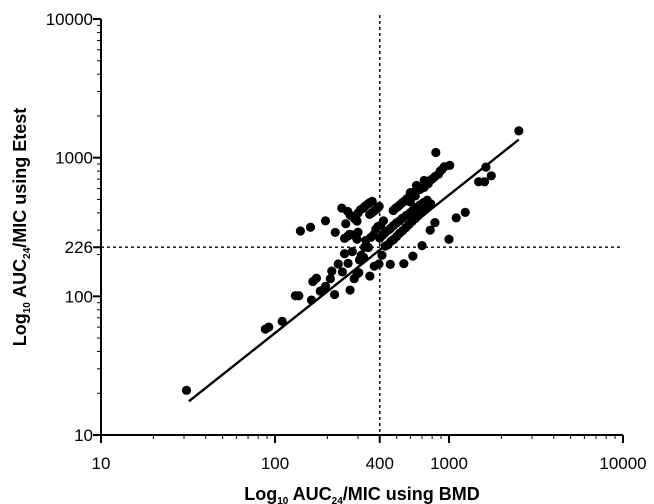 The image size is (654, 504). Describe the element at coordinates (362, 494) in the screenshot. I see `x-axis-title: Log10 AUC24/MIC using BMD` at that location.